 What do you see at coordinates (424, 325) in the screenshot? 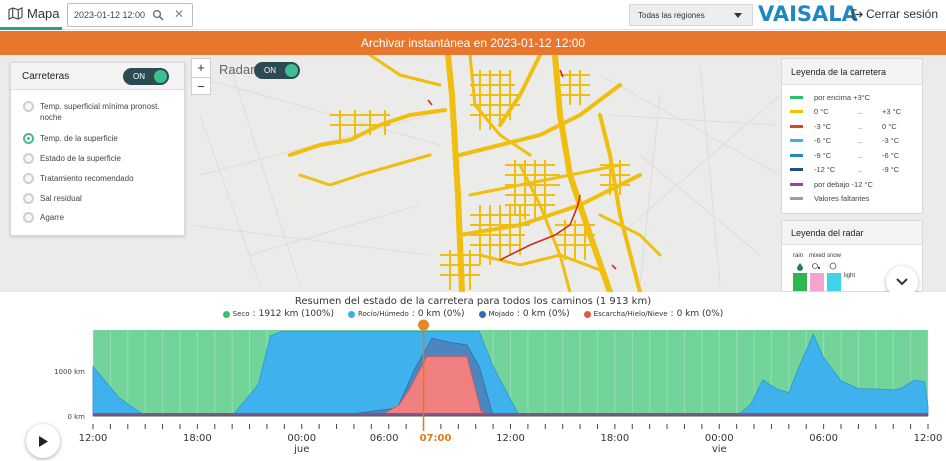
I see `current-time-handle` at bounding box center [424, 325].